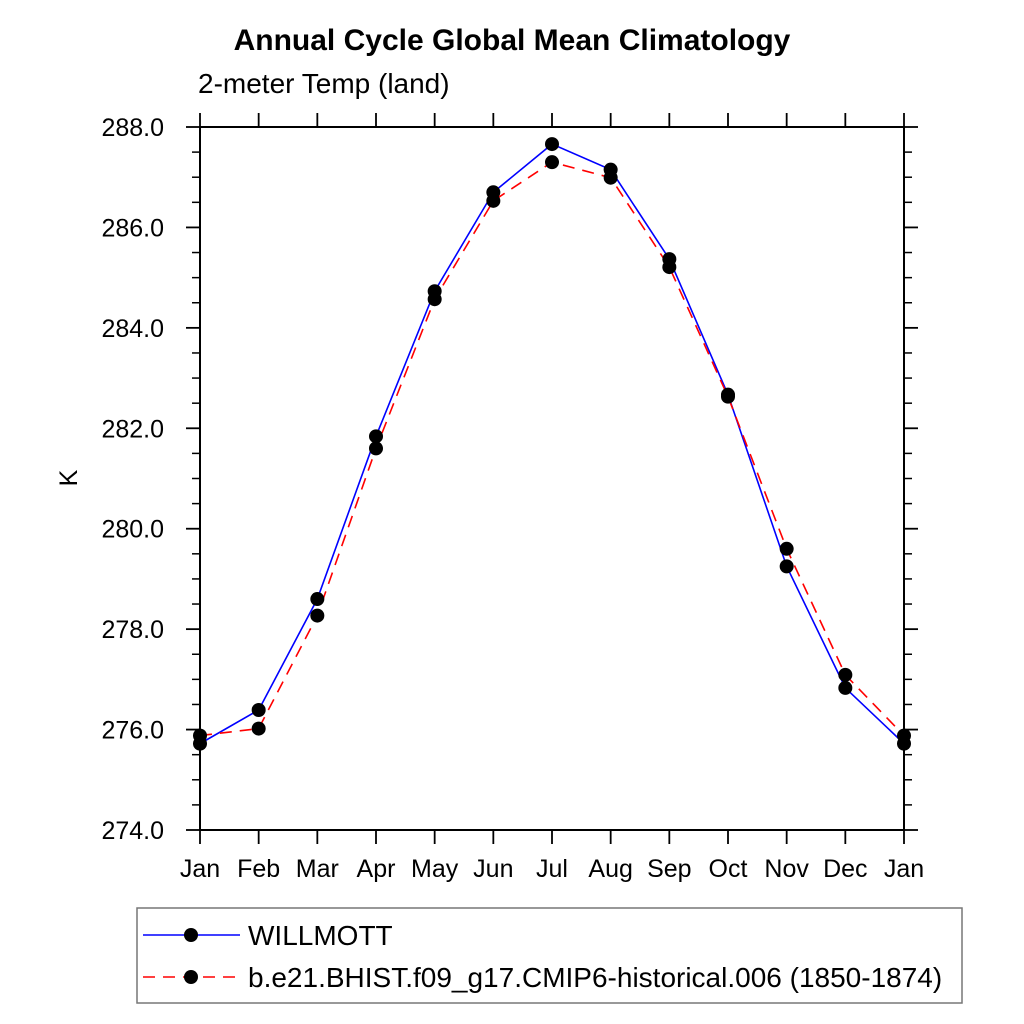 The height and width of the screenshot is (1024, 1024). Describe the element at coordinates (320, 935) in the screenshot. I see `legend-label: WILLMOTT` at that location.